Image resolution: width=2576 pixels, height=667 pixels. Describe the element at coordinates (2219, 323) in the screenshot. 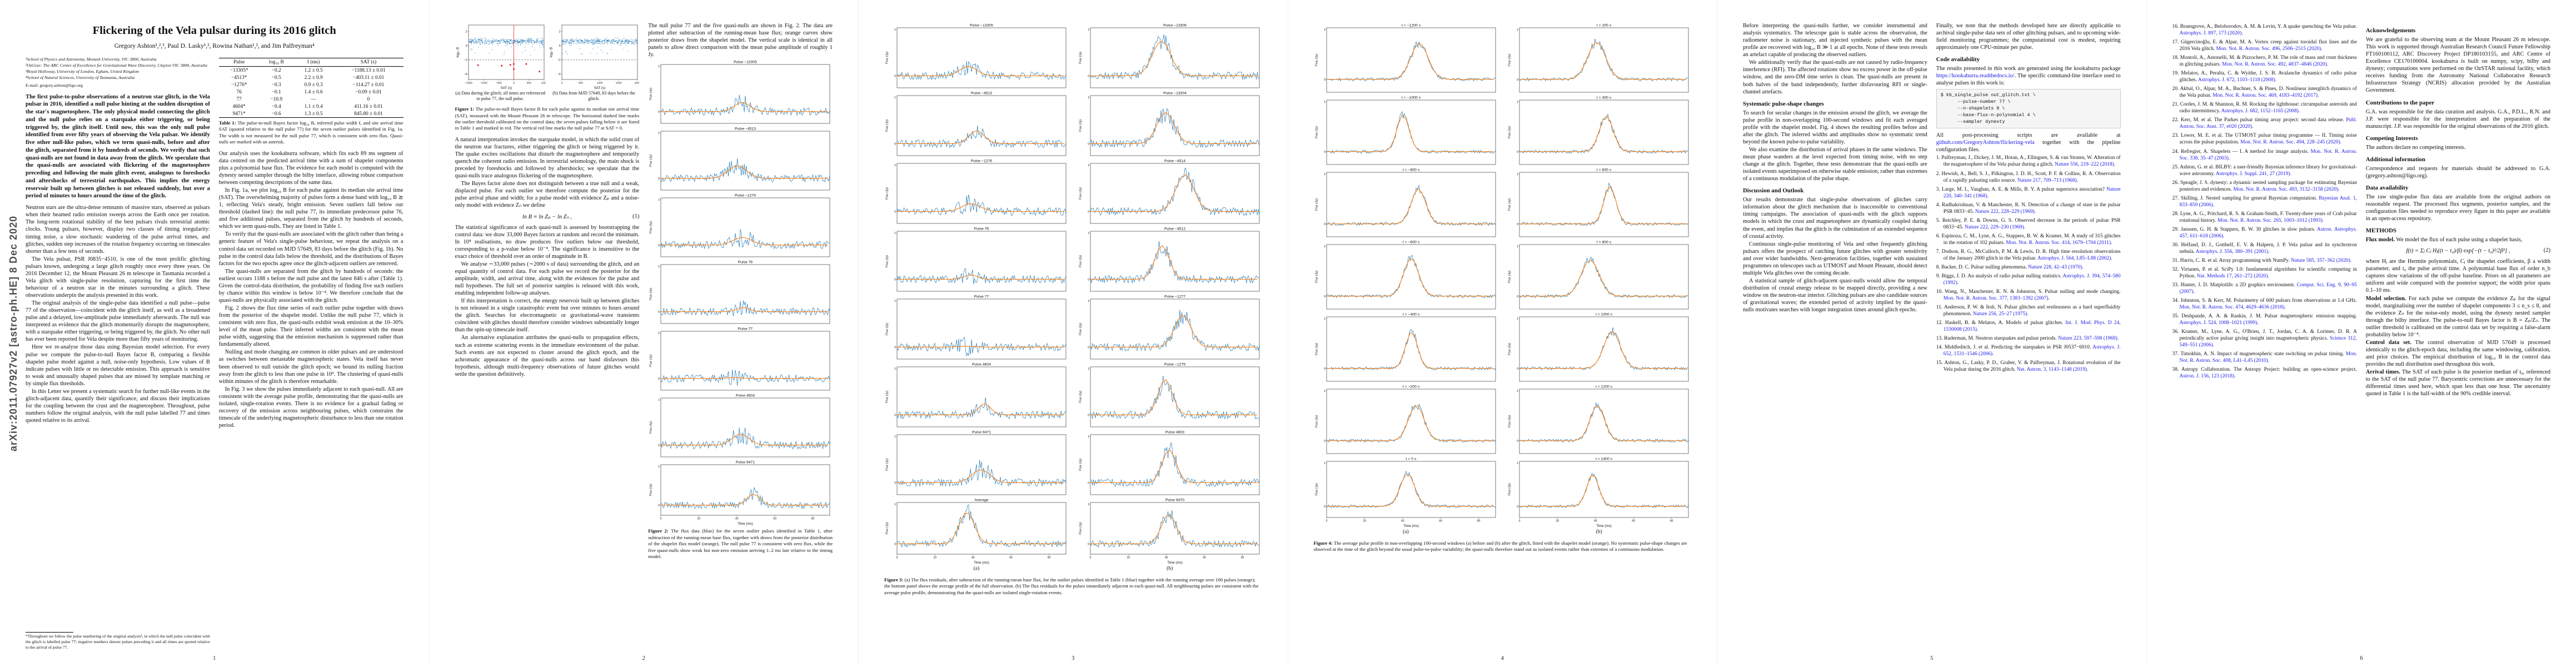

I see `reference-link: Astrophys. J. 524, 1008–1021 (1999).` at that location.